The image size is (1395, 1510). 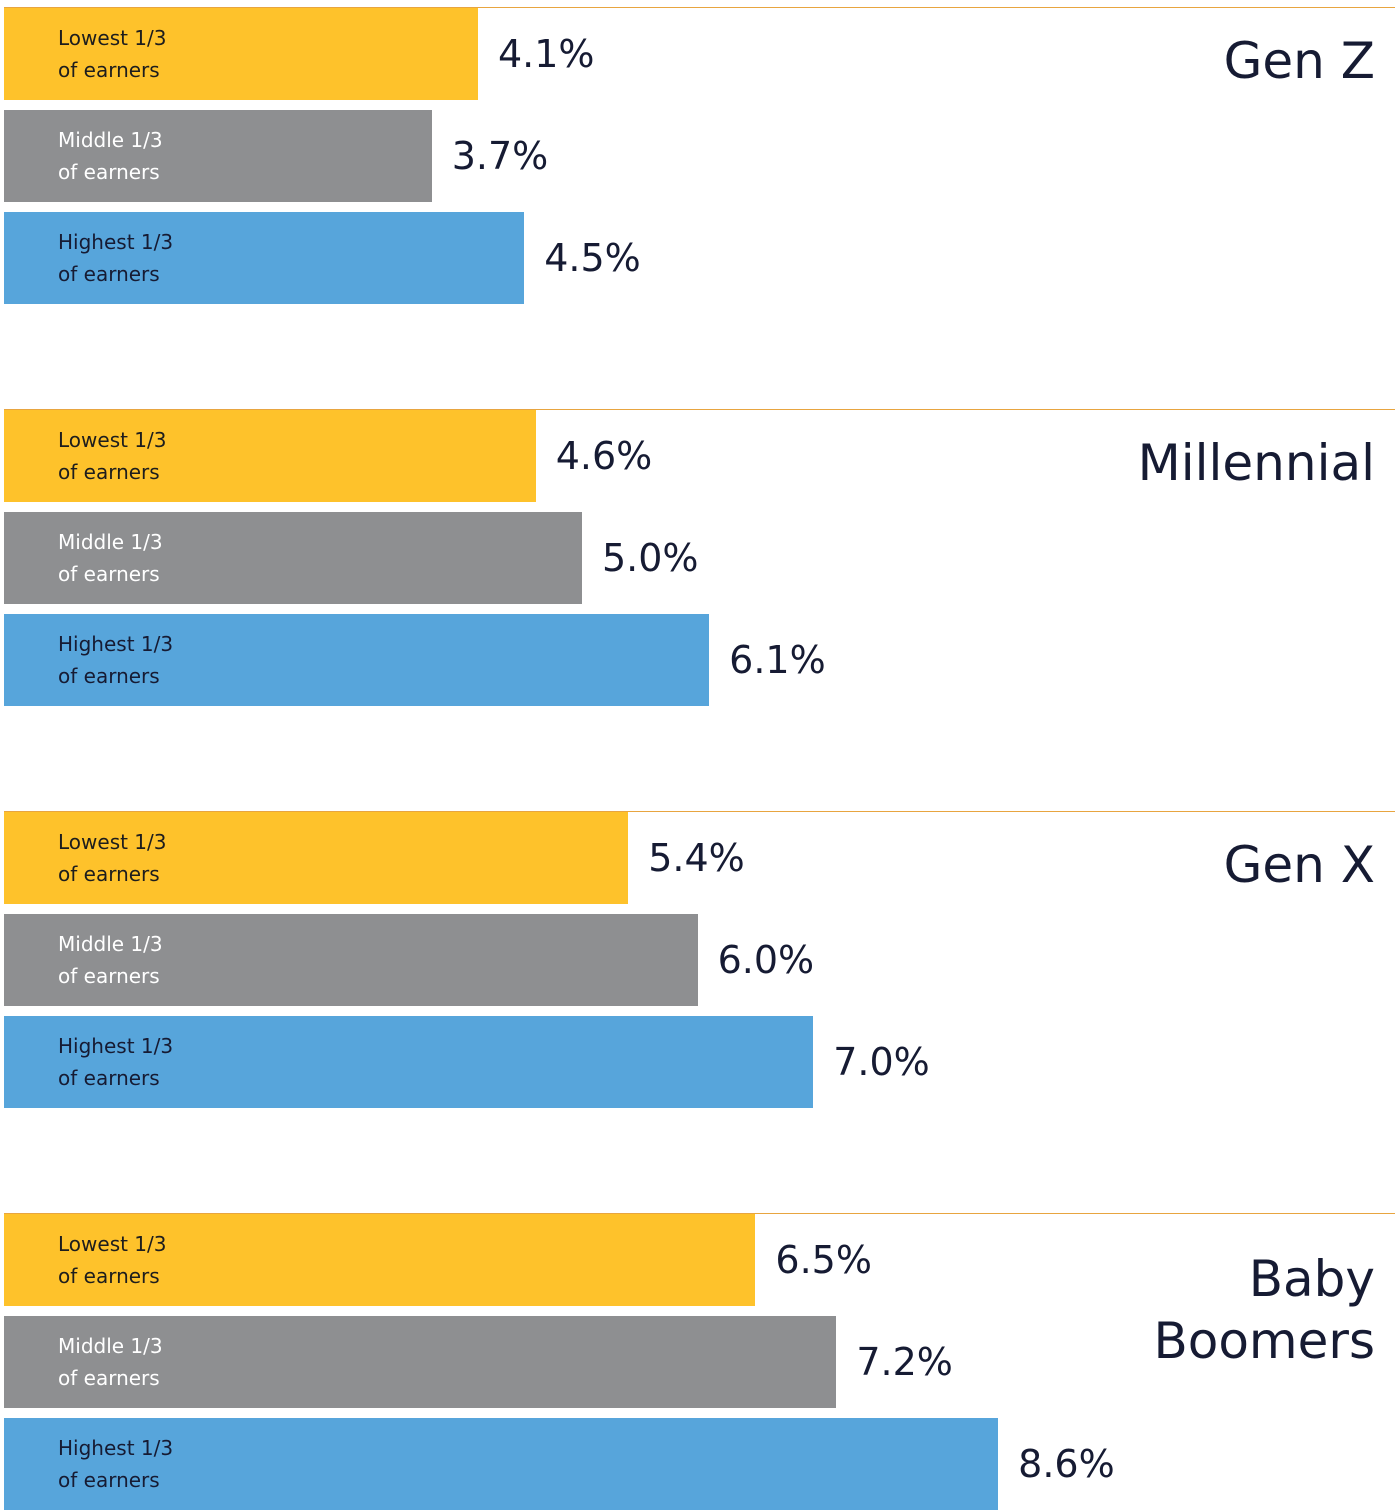 What do you see at coordinates (1299, 61) in the screenshot?
I see `category-label: Gen Z` at bounding box center [1299, 61].